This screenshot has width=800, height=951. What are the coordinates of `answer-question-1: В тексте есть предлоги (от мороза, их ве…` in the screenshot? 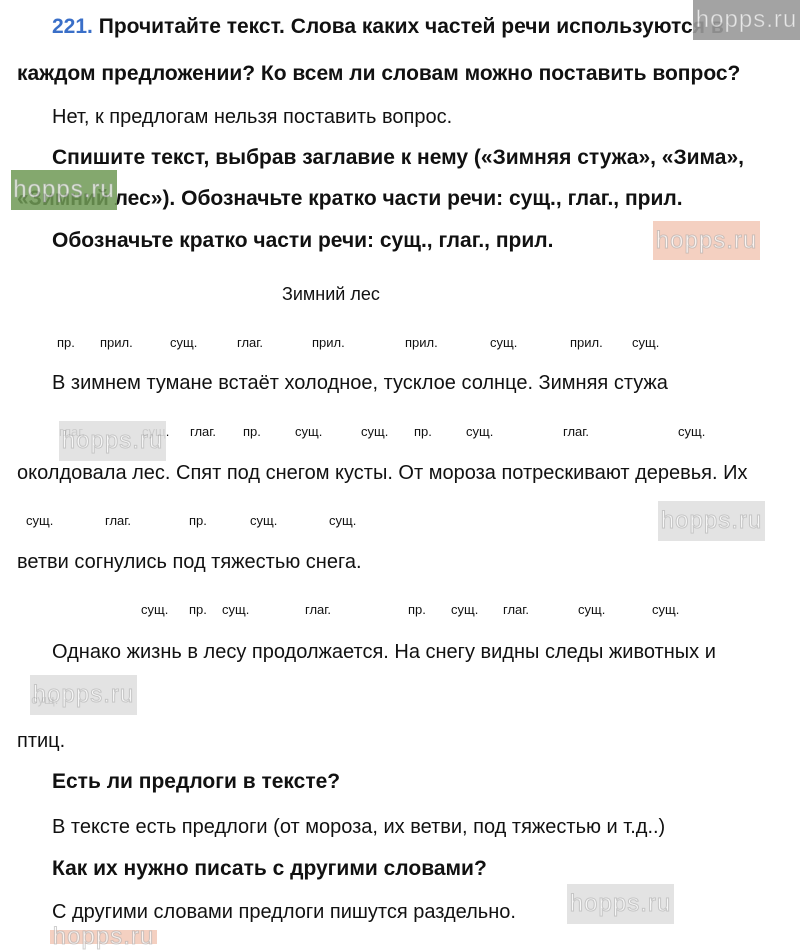 It's located at (359, 827).